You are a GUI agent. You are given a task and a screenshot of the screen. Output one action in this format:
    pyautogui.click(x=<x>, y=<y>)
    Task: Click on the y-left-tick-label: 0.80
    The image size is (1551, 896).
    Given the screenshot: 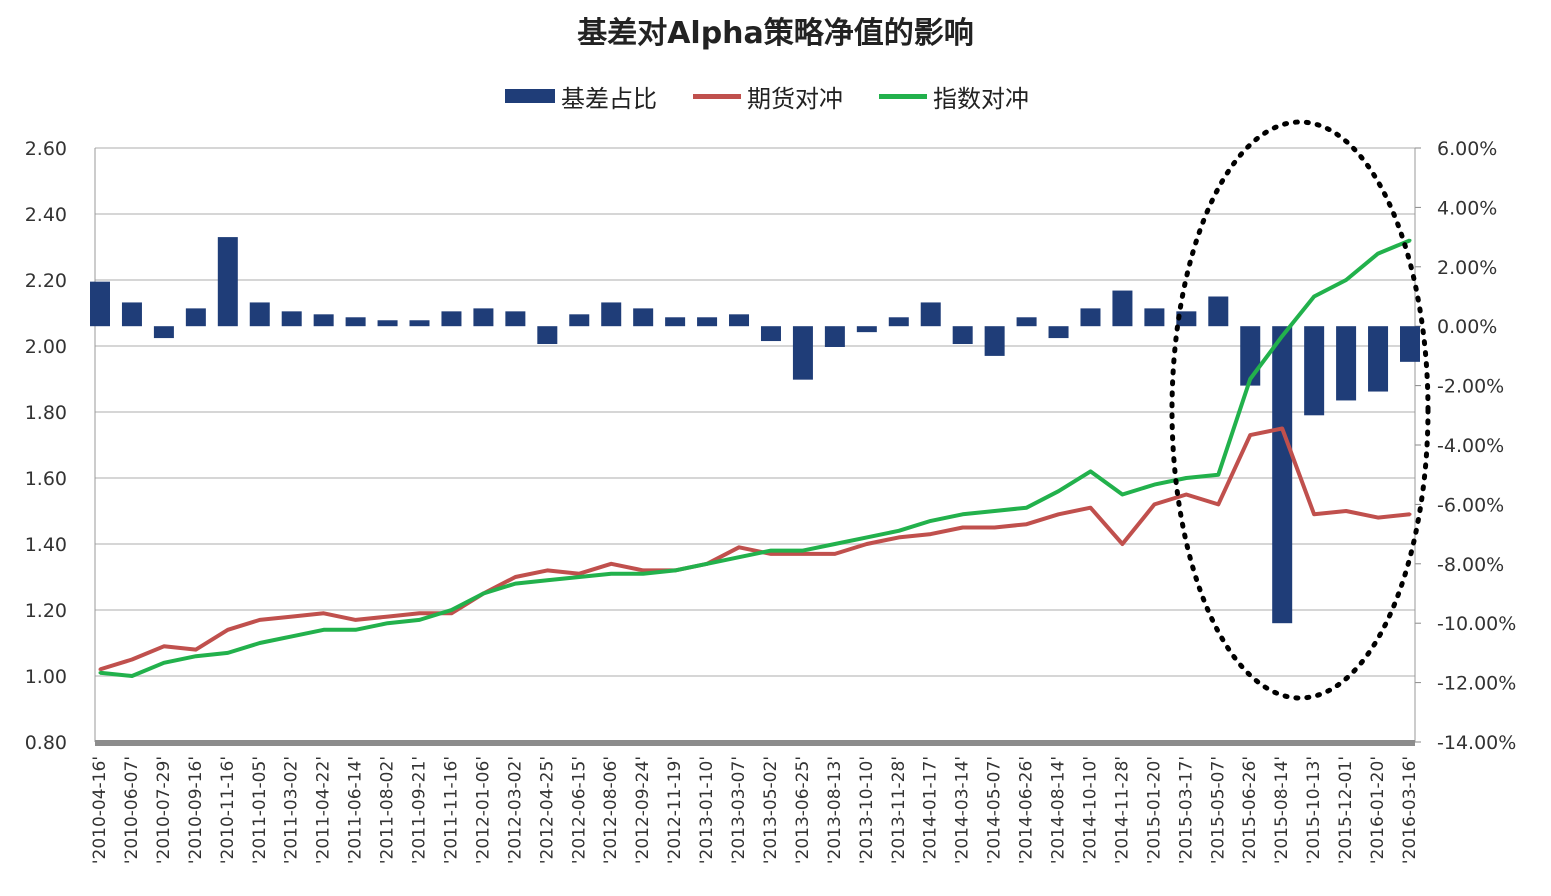 What is the action you would take?
    pyautogui.click(x=46, y=743)
    